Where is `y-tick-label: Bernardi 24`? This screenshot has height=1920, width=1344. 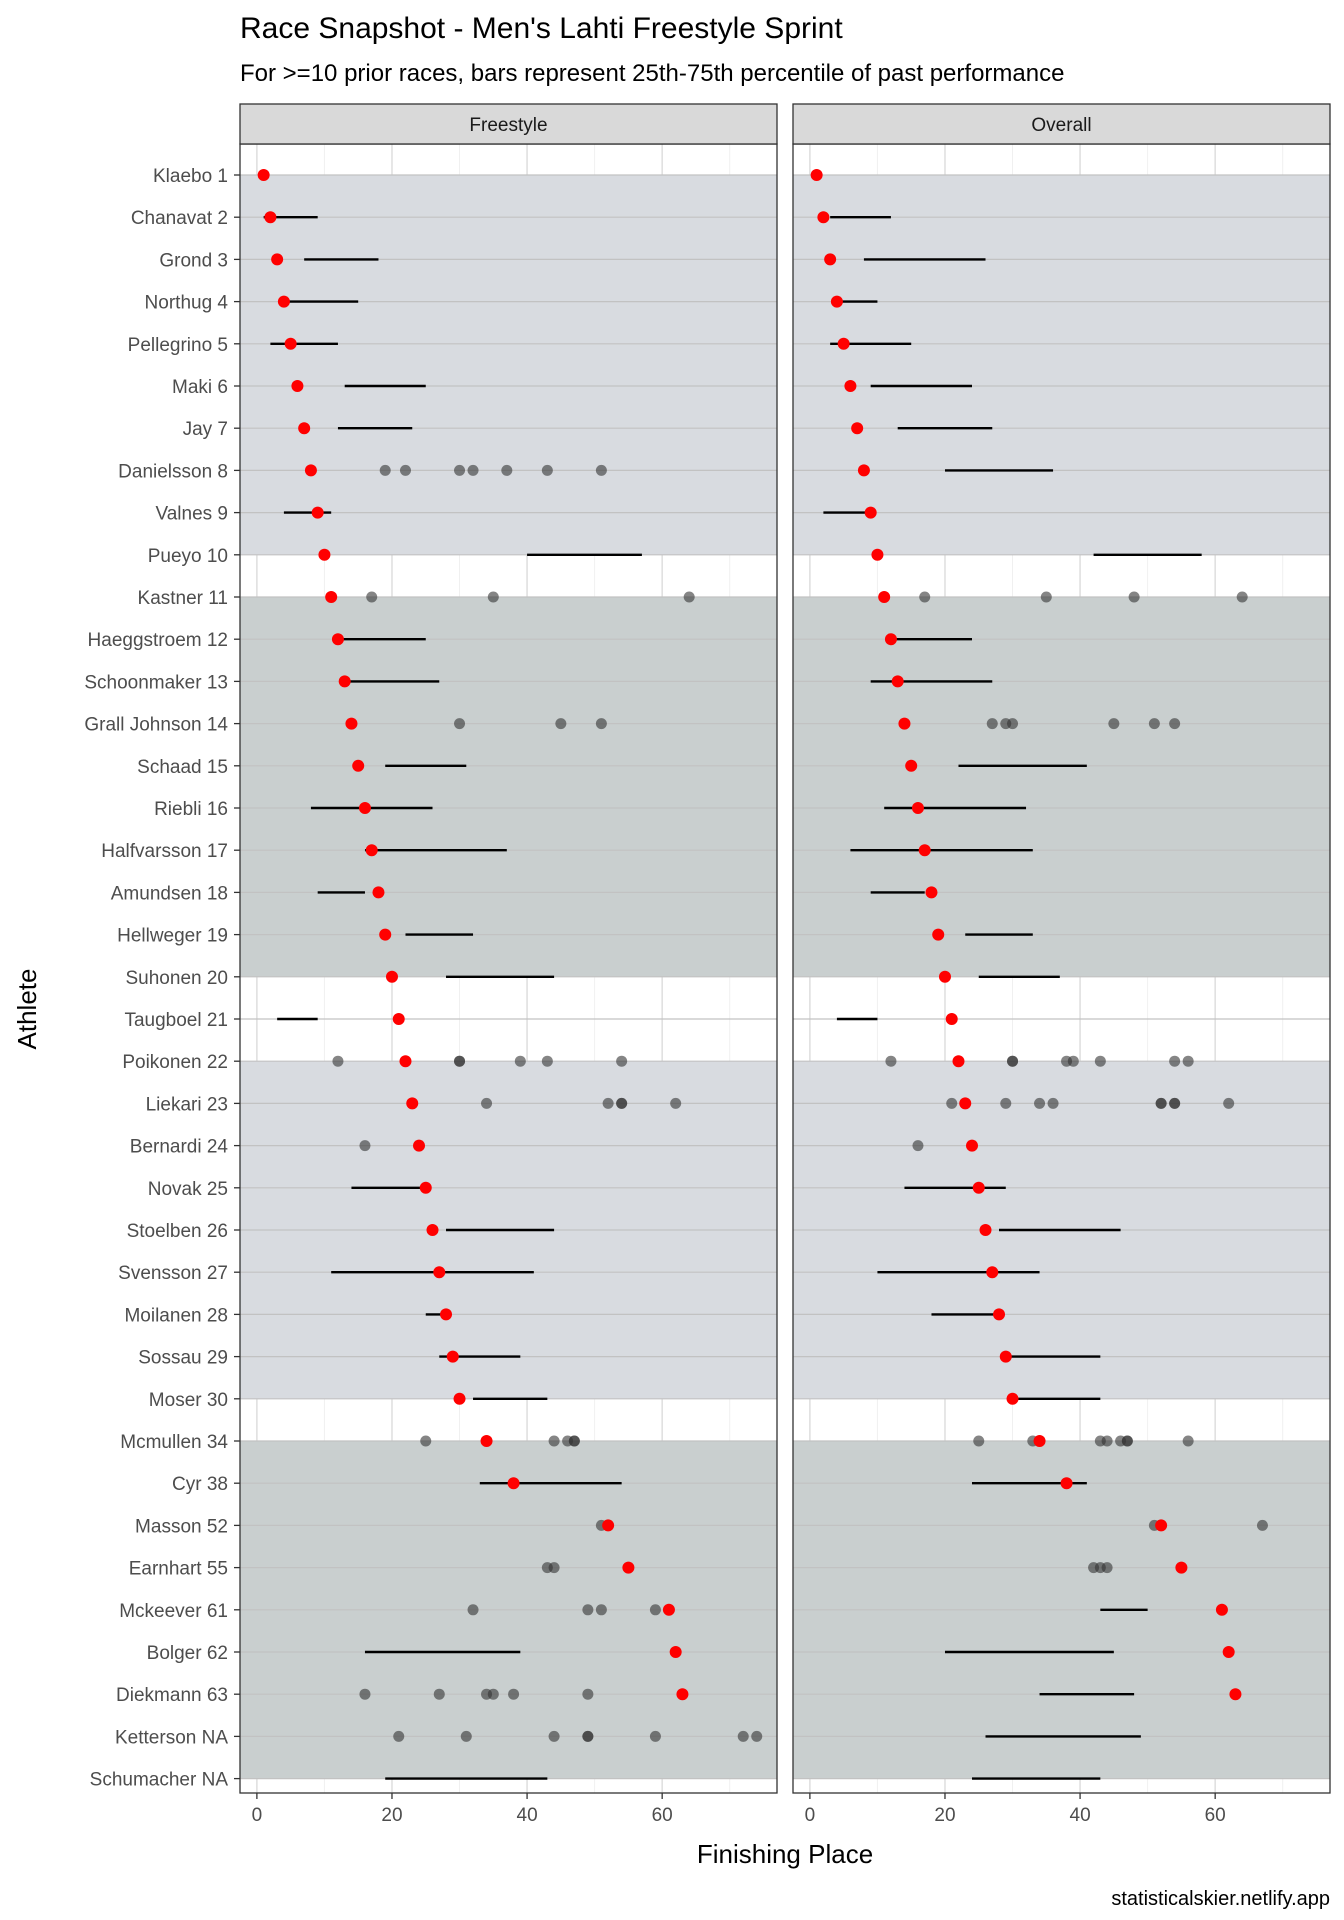
y-tick-label: Bernardi 24 is located at coordinates (179, 1147).